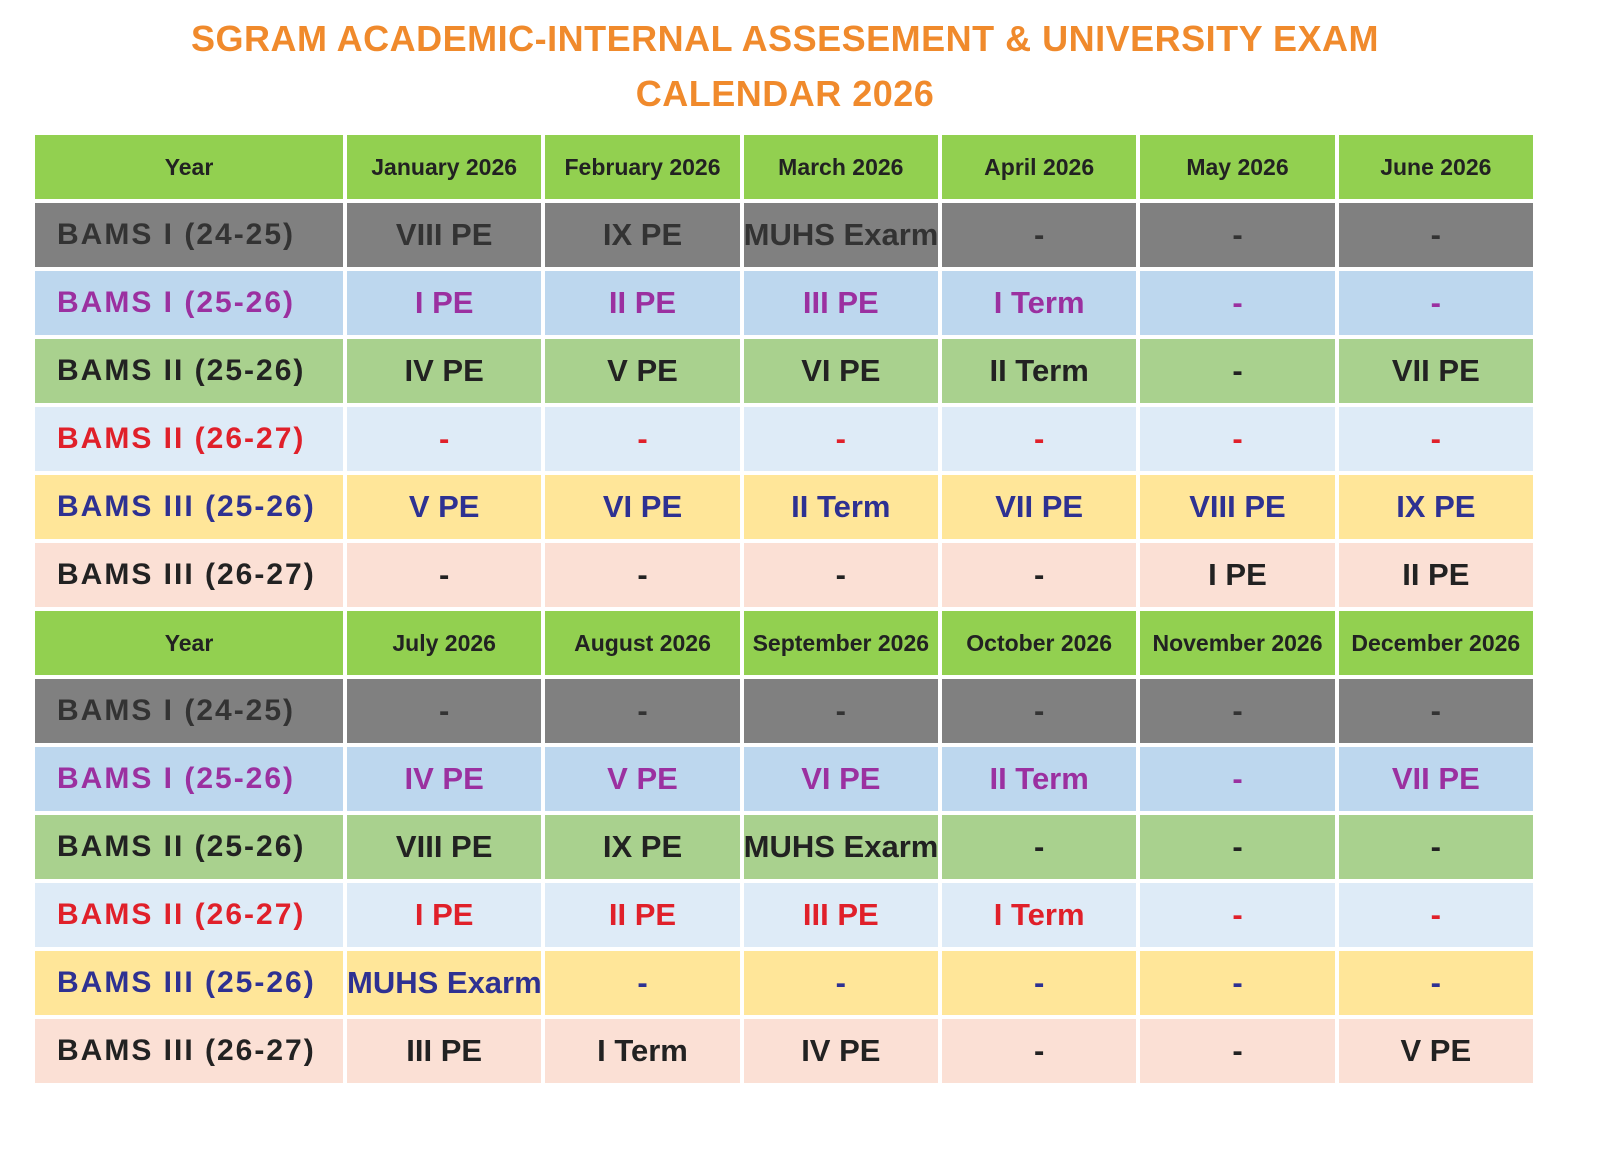 The width and height of the screenshot is (1600, 1170). What do you see at coordinates (784, 575) in the screenshot?
I see `row: BAMS III (26-27) - - - - I PE II PE` at bounding box center [784, 575].